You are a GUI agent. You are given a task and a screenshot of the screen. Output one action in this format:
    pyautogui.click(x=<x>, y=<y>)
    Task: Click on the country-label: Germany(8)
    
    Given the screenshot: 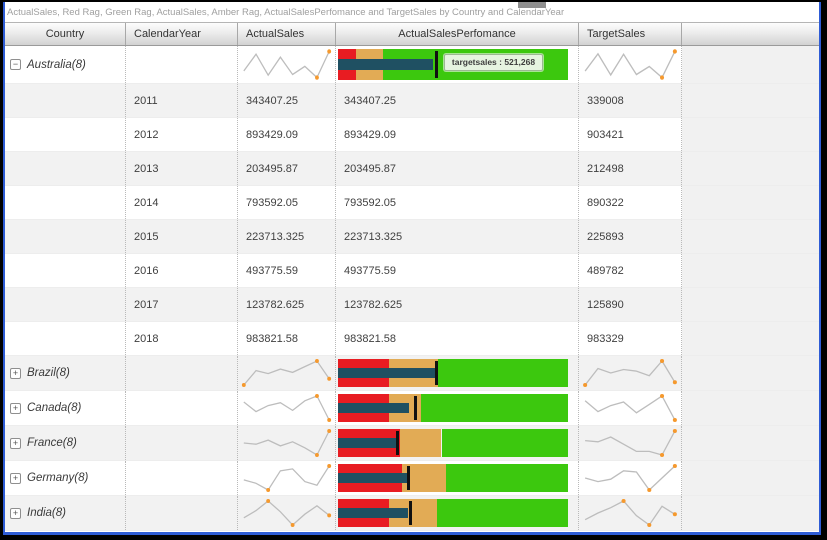 What is the action you would take?
    pyautogui.click(x=58, y=478)
    